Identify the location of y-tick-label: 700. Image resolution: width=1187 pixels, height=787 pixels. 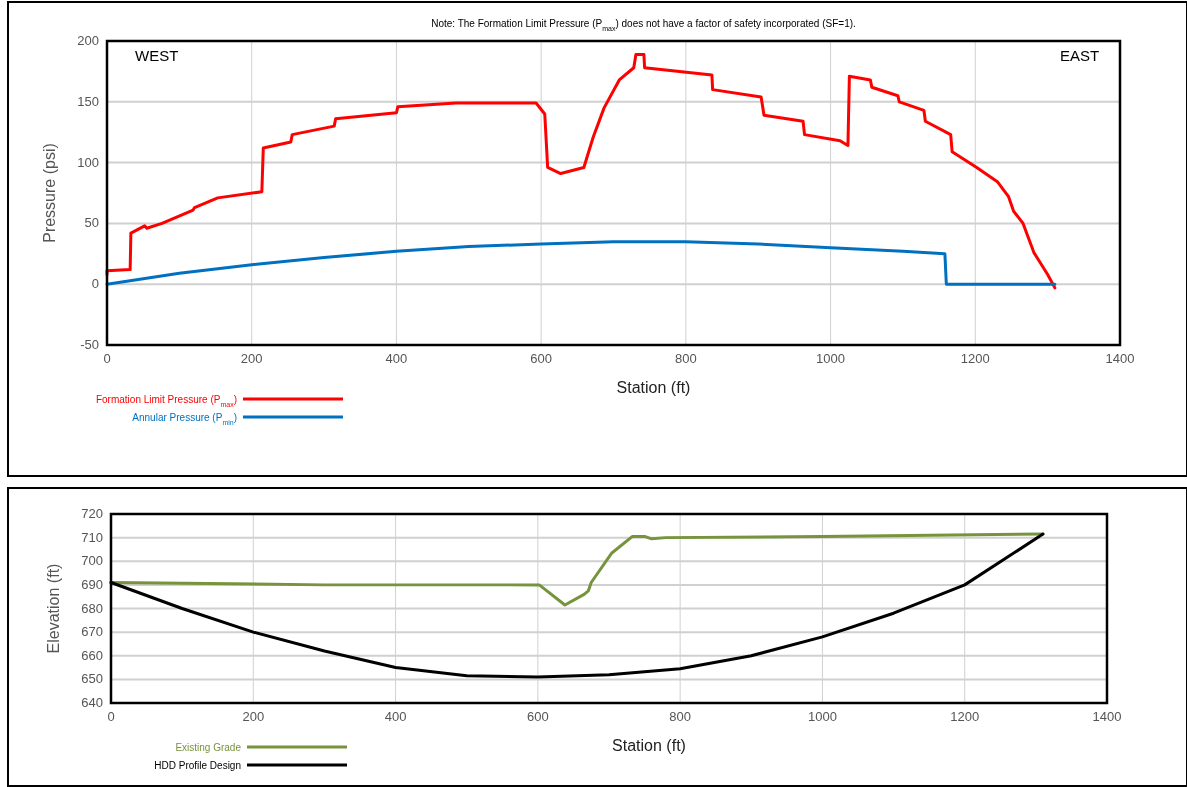
(92, 561).